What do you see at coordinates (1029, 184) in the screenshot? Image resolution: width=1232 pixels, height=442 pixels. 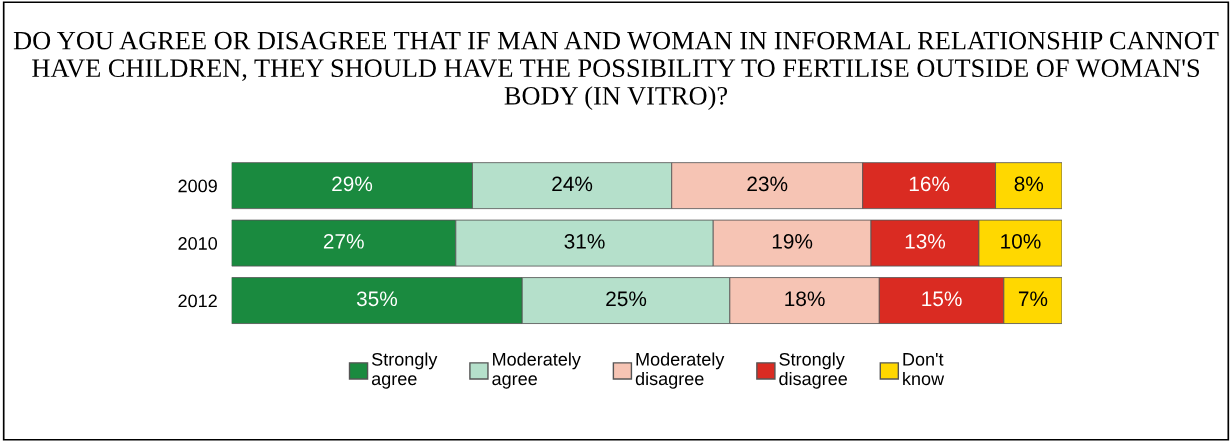 I see `data-label: 8%` at bounding box center [1029, 184].